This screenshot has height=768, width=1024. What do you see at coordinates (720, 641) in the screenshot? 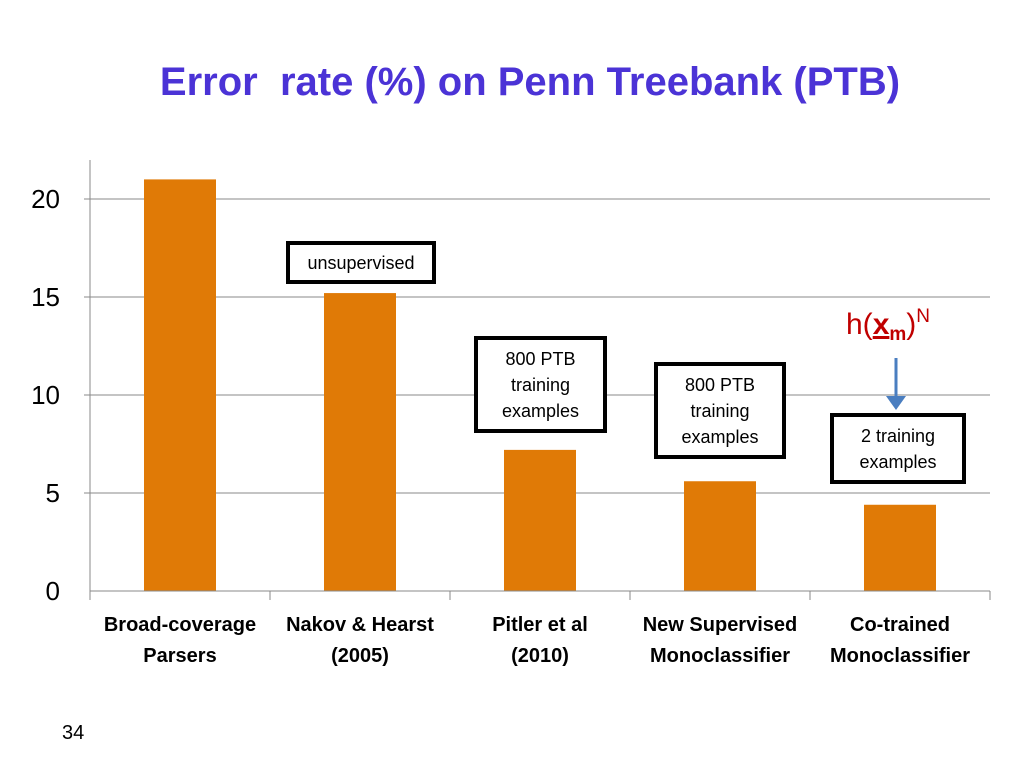
I see `x-tick-label-4: New Supervised Monoclassifier` at bounding box center [720, 641].